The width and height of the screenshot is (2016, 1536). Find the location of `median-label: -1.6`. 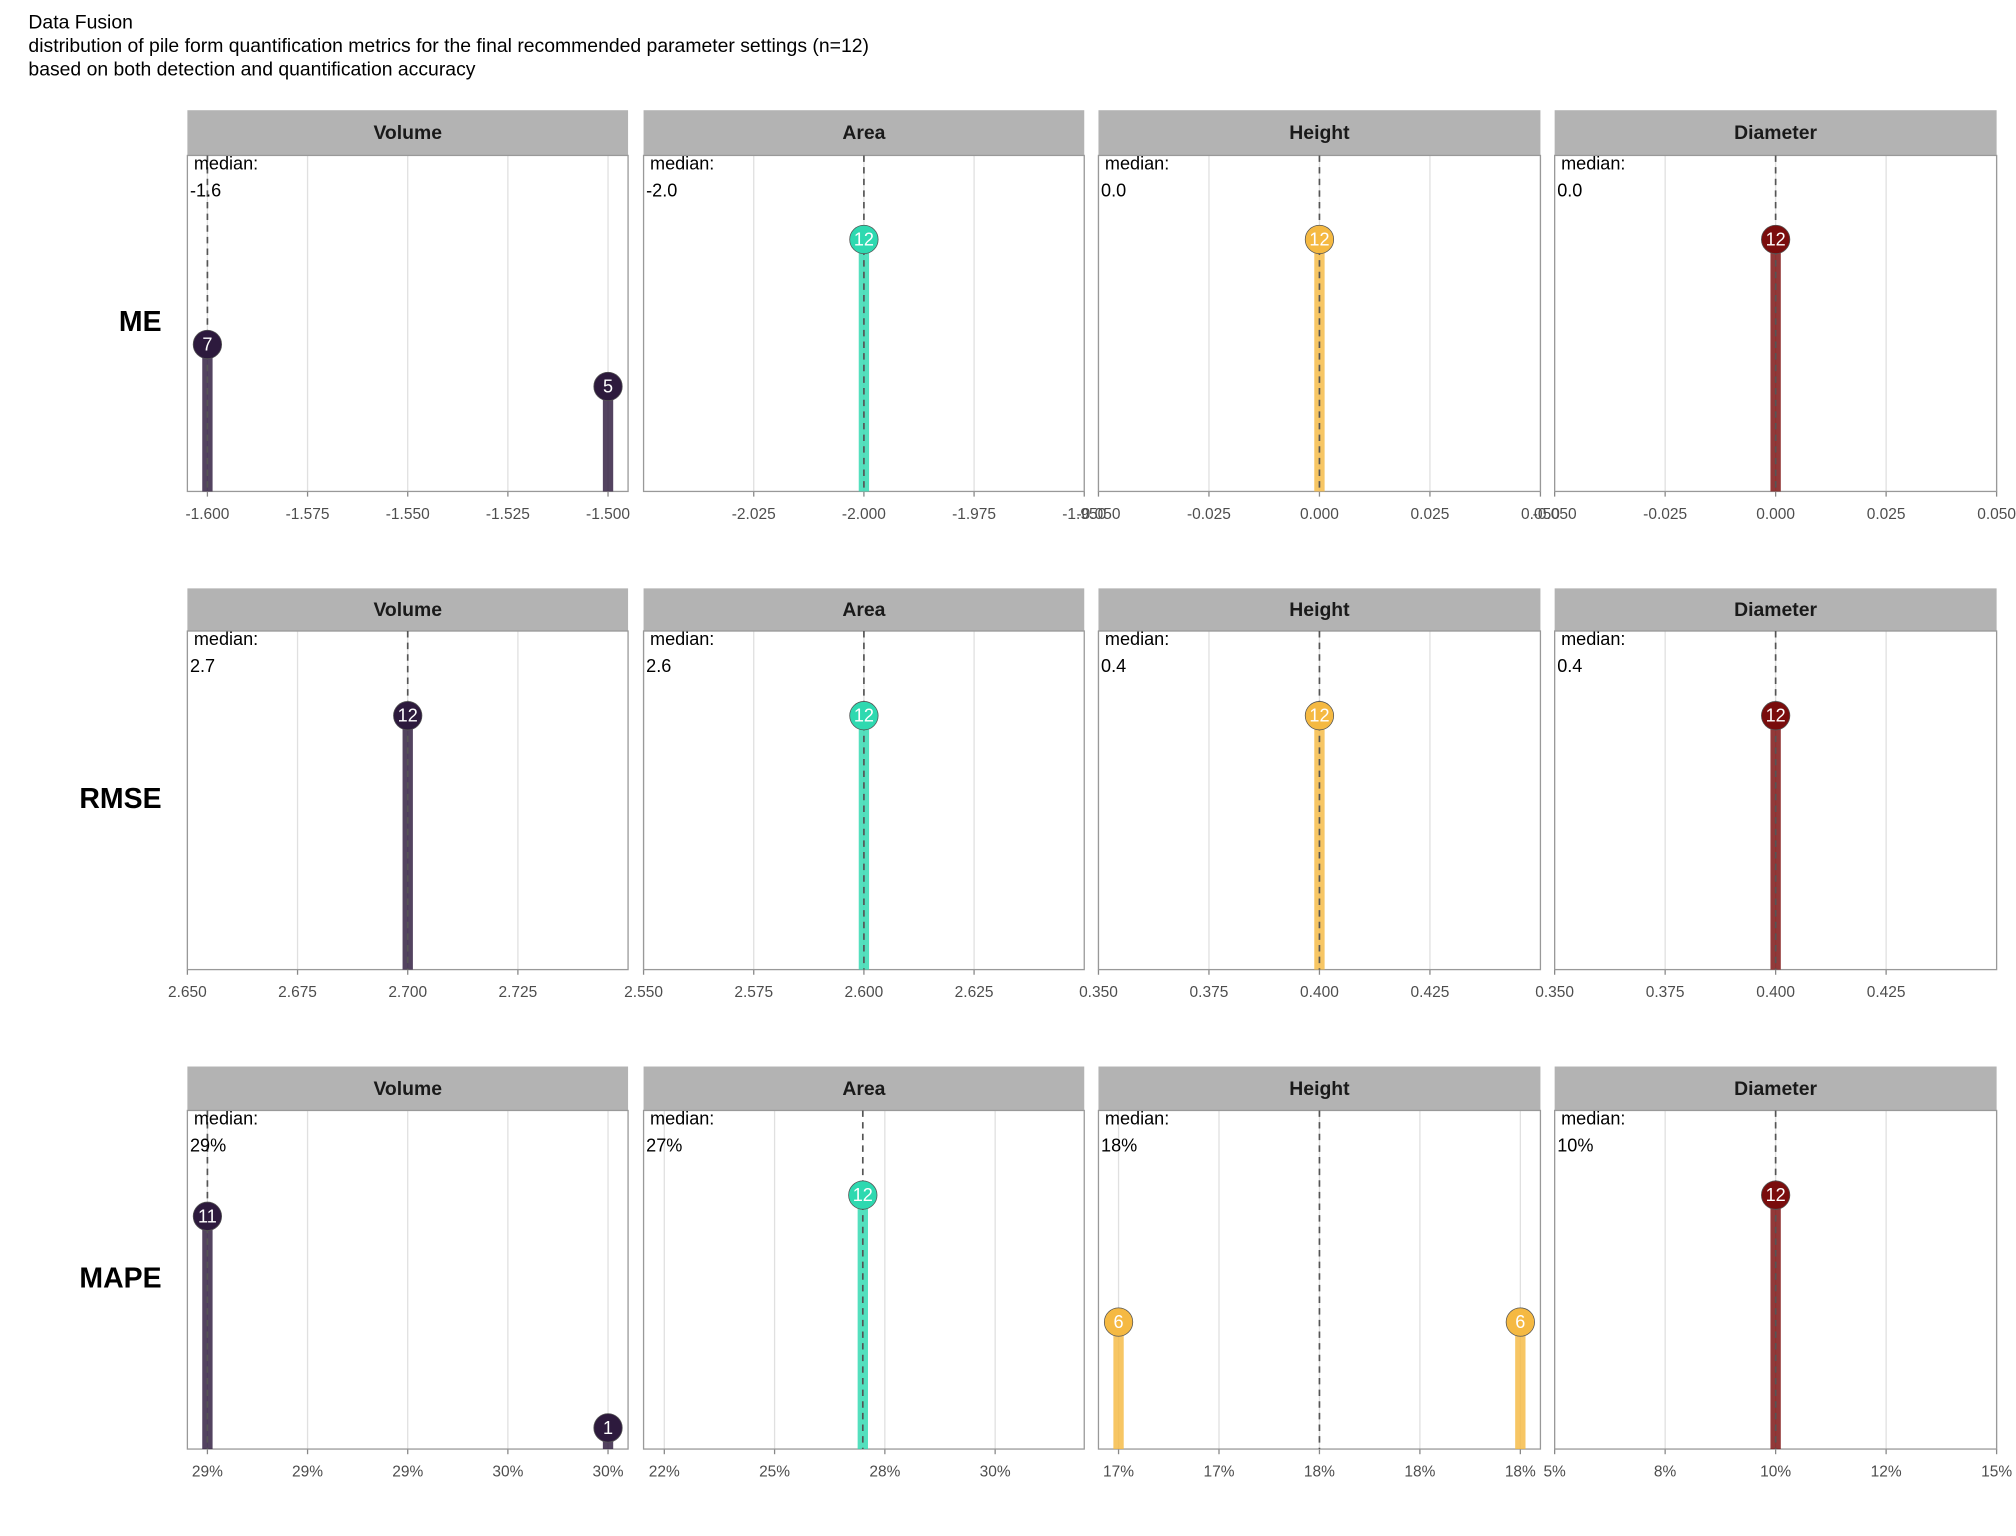

median-label: -1.6 is located at coordinates (205, 190).